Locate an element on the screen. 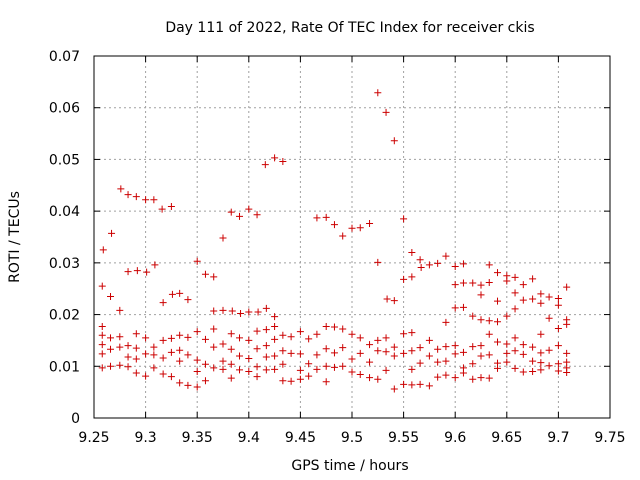 This screenshot has width=640, height=480. y-tick-label: 0.06 is located at coordinates (64, 109).